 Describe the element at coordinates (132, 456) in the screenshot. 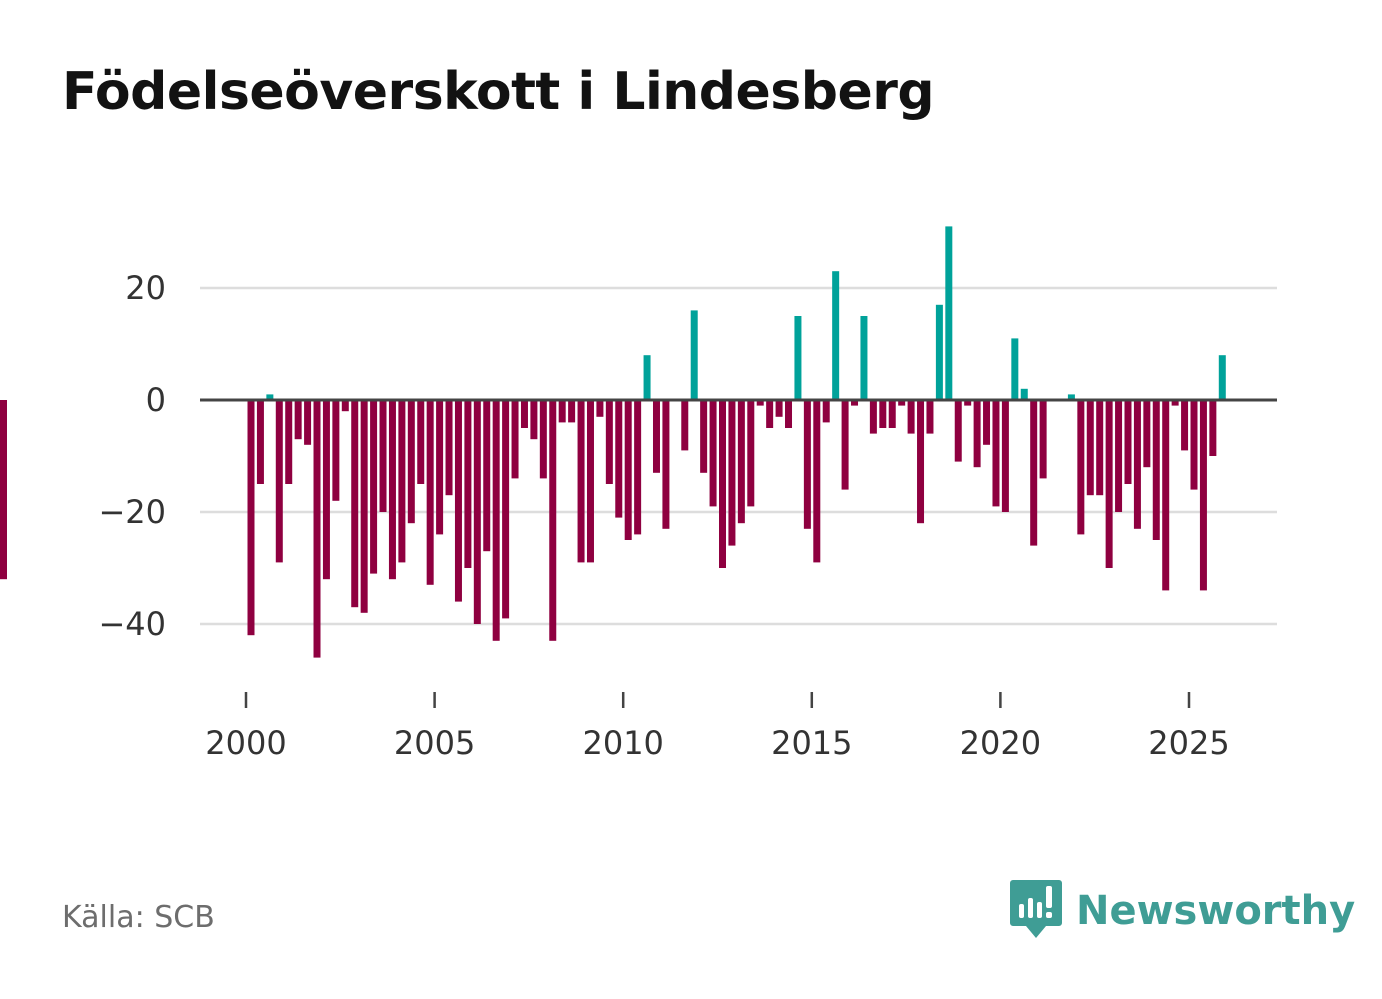

I see `y-axis-labels: −40 −20 0 20` at that location.